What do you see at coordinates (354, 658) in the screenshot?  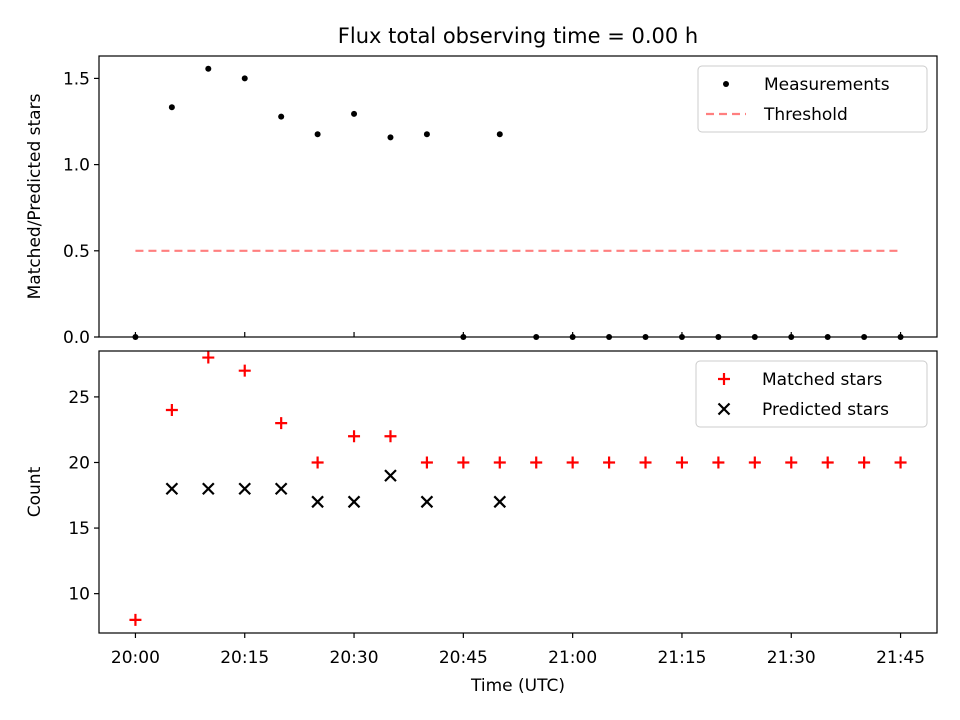 I see `x-tick-label: 20:30` at bounding box center [354, 658].